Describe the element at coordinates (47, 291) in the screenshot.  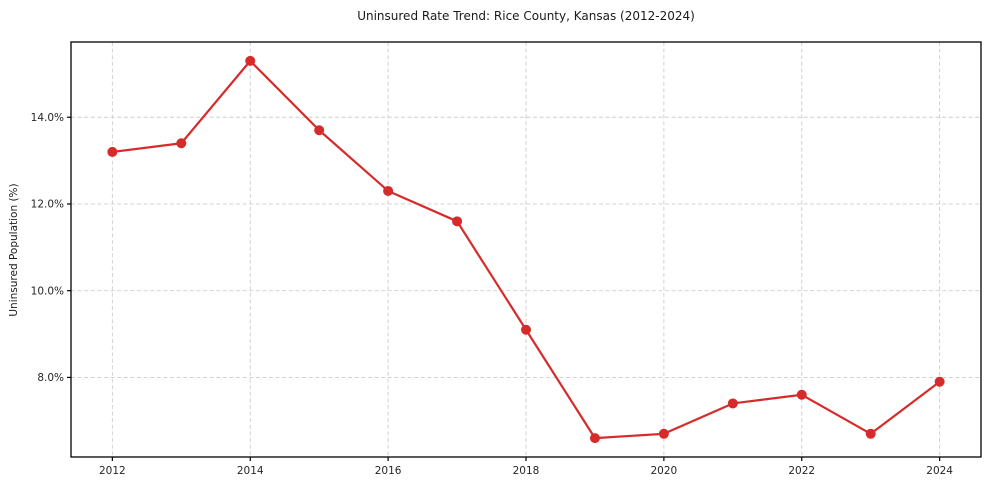
I see `y-tick-label: 10.0%` at that location.